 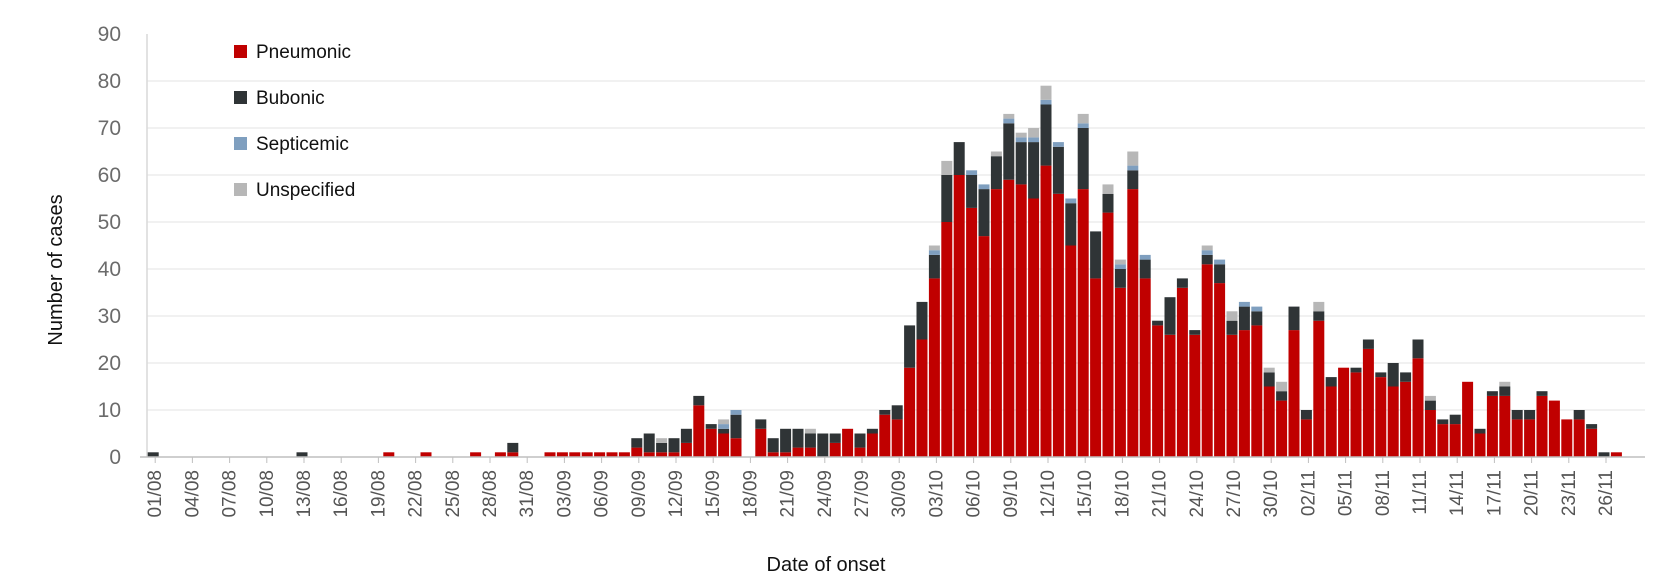 I want to click on x-tick-label: 07/08, so click(x=230, y=494).